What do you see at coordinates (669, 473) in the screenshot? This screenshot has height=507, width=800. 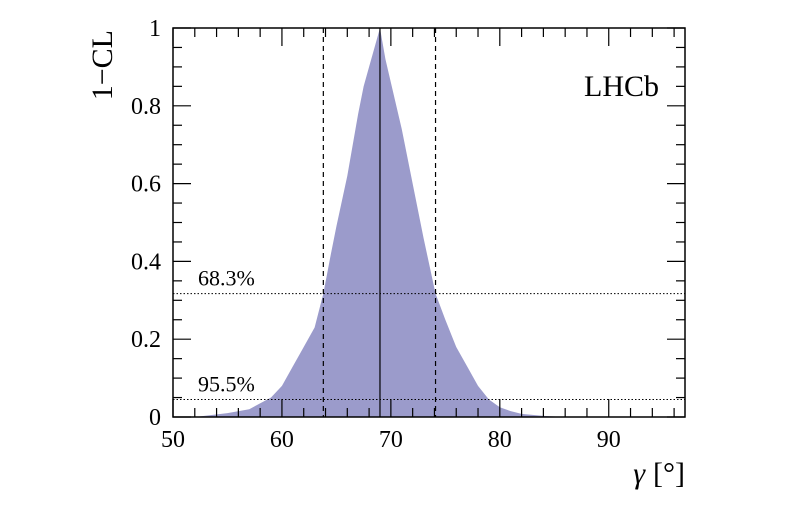 I see `x-axis-unit: [°]` at bounding box center [669, 473].